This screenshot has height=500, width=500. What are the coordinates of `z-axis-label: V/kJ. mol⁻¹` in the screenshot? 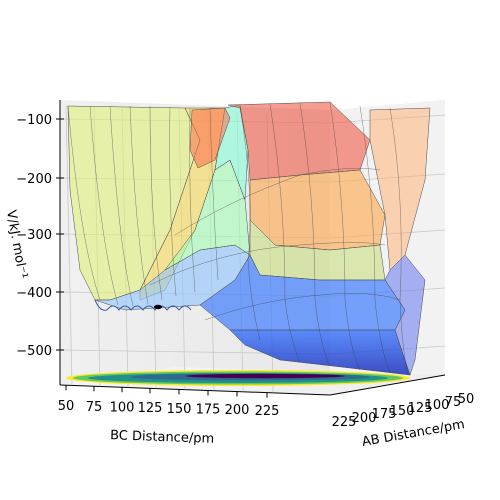 It's located at (16, 244).